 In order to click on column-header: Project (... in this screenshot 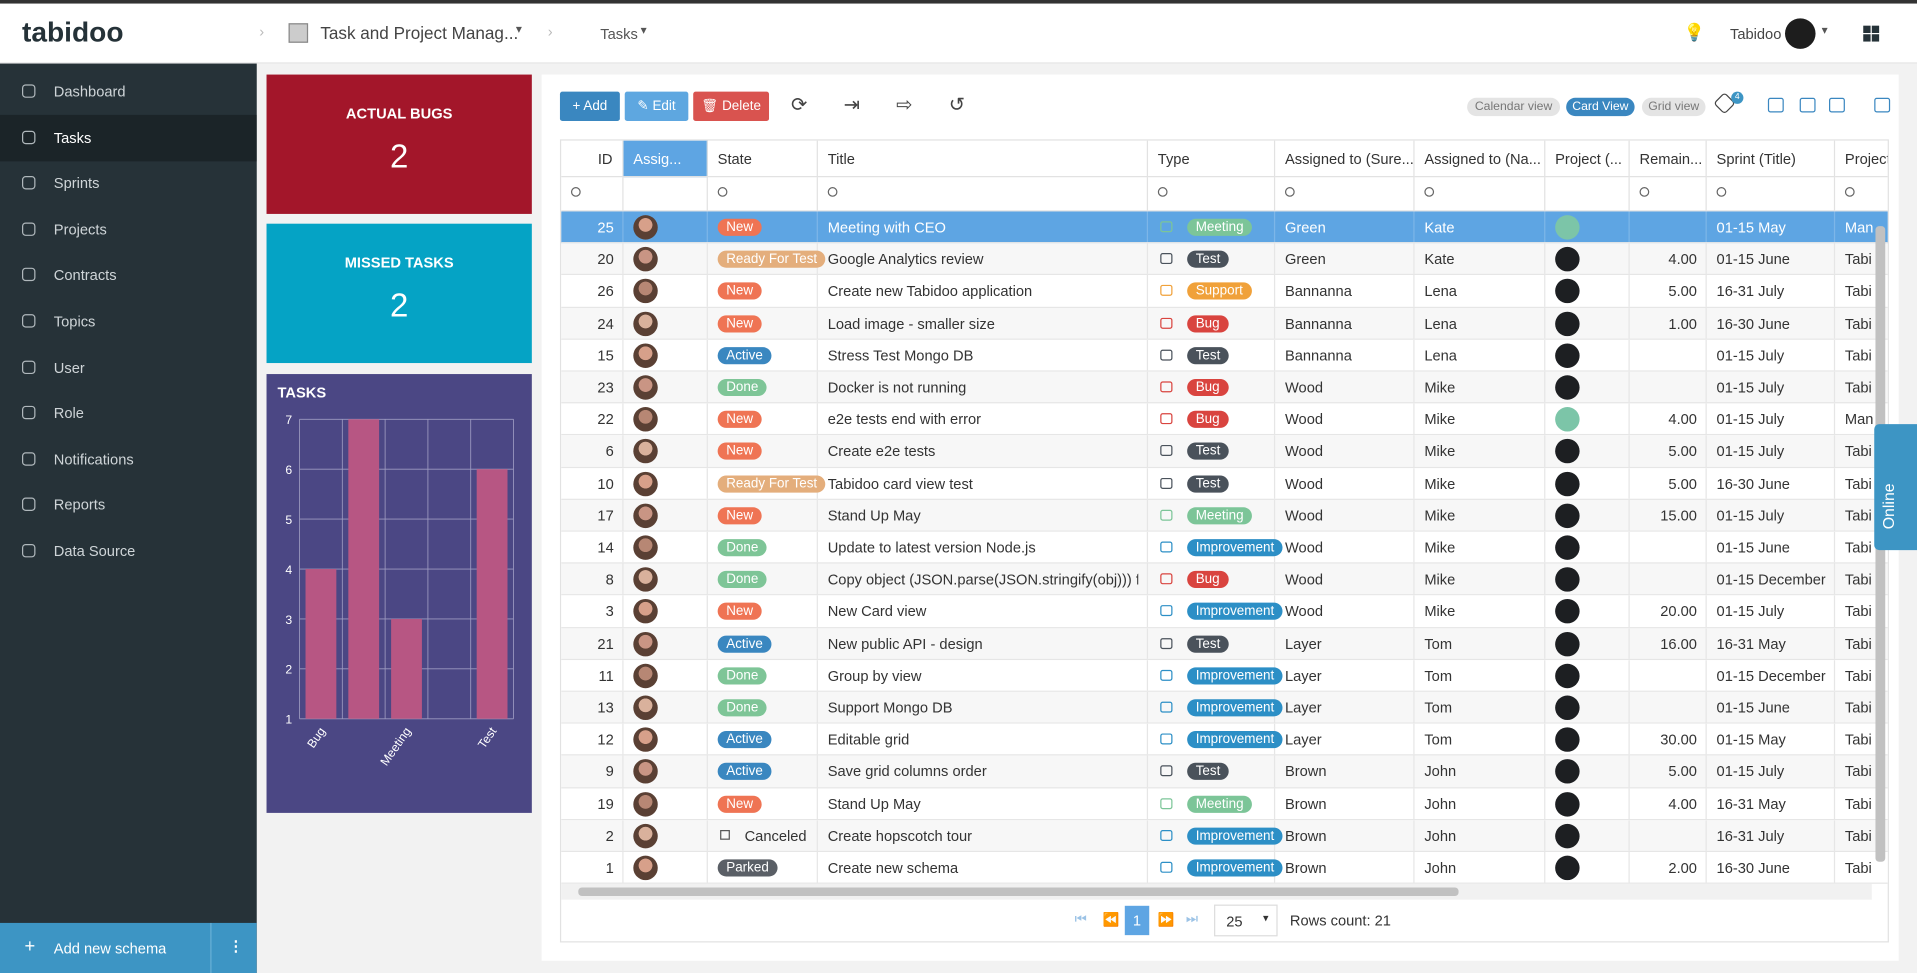, I will do `click(1587, 159)`.